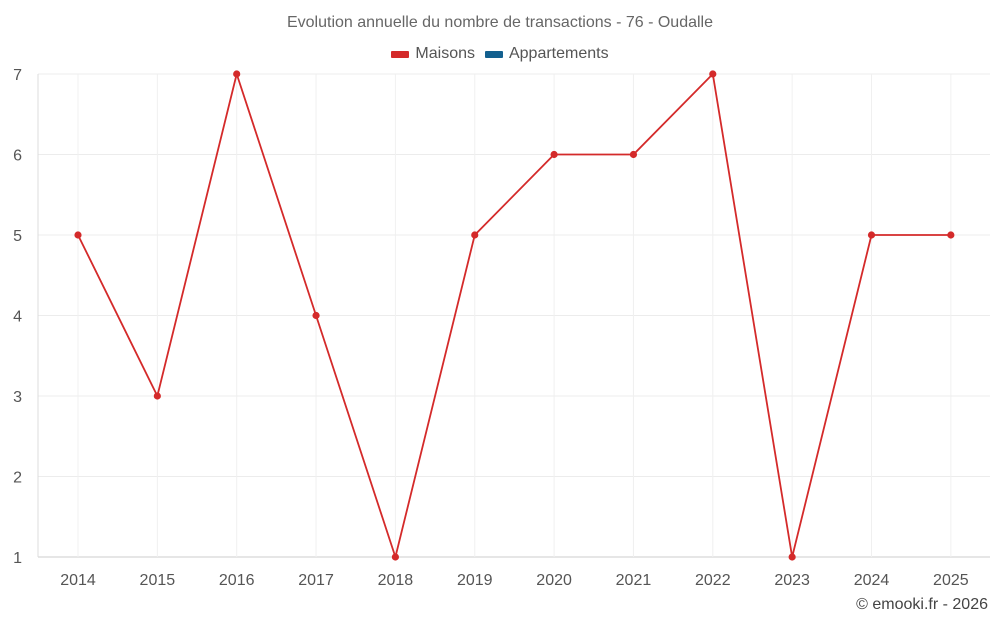  What do you see at coordinates (17, 317) in the screenshot?
I see `y-tick-label: 4` at bounding box center [17, 317].